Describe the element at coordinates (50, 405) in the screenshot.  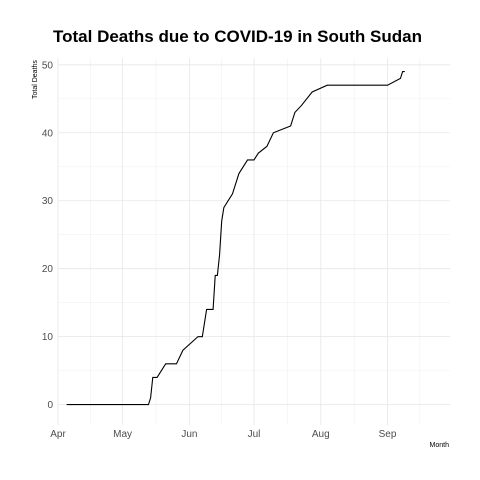
I see `y-tick-label: 0` at that location.